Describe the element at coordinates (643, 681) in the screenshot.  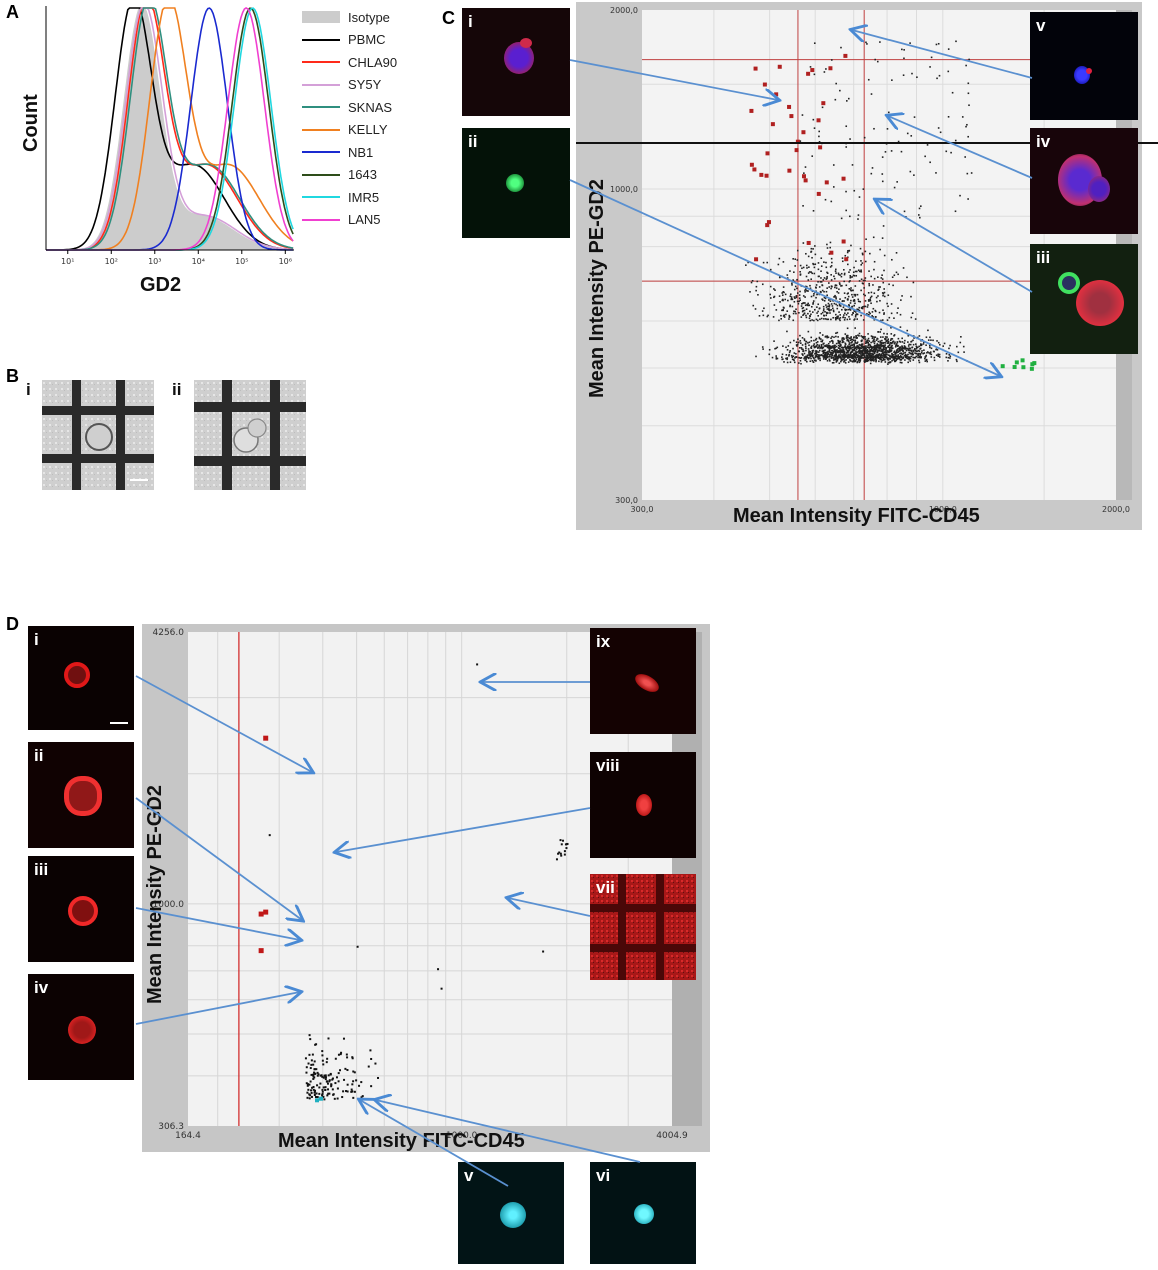
I see `panel-d-image-ix: ix` at that location.